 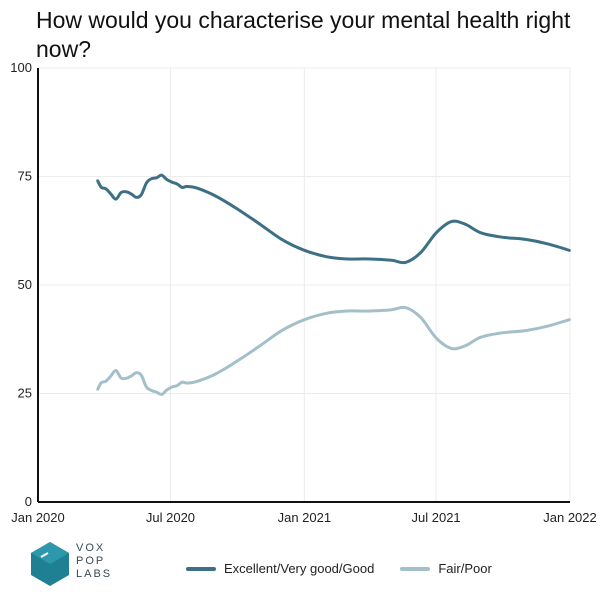 I want to click on y-tick-label: 25, so click(x=25, y=393).